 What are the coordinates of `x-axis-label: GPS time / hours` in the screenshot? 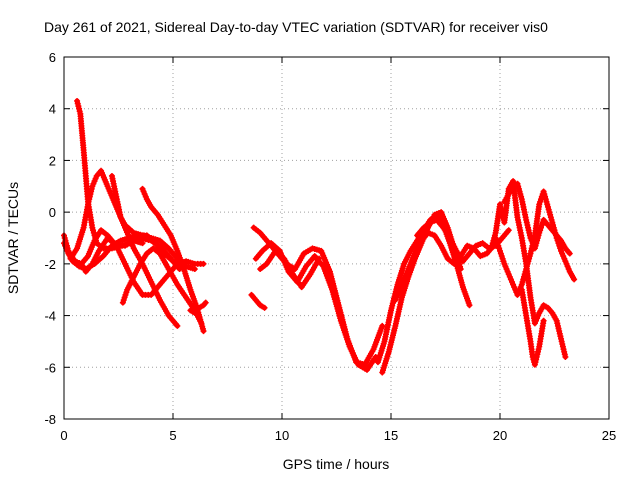 It's located at (336, 464).